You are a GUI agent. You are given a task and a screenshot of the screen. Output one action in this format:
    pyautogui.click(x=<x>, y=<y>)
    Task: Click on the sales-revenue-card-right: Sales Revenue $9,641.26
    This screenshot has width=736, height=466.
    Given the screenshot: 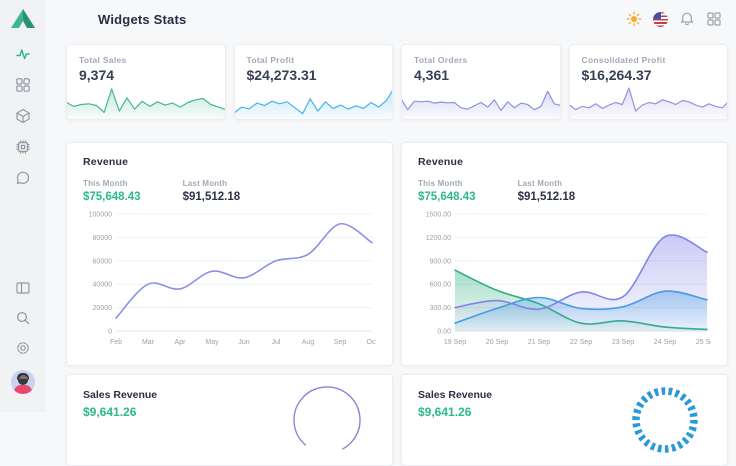 What is the action you would take?
    pyautogui.click(x=564, y=420)
    